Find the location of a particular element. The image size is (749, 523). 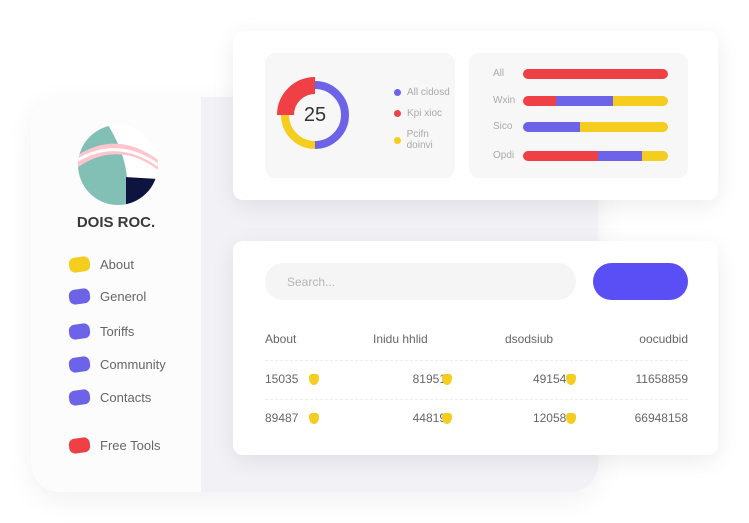

sidebar-item-label: Contacts is located at coordinates (126, 397).